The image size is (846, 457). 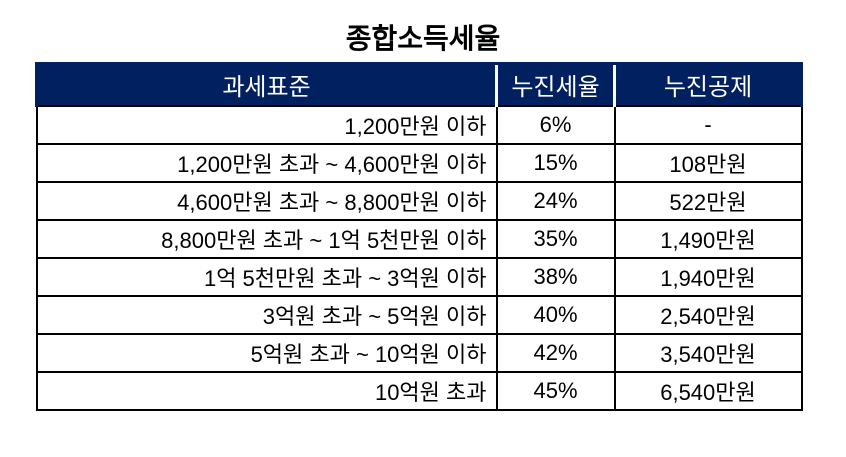 I want to click on header-row: 과세표준 누진세율 누진공제, so click(x=419, y=84).